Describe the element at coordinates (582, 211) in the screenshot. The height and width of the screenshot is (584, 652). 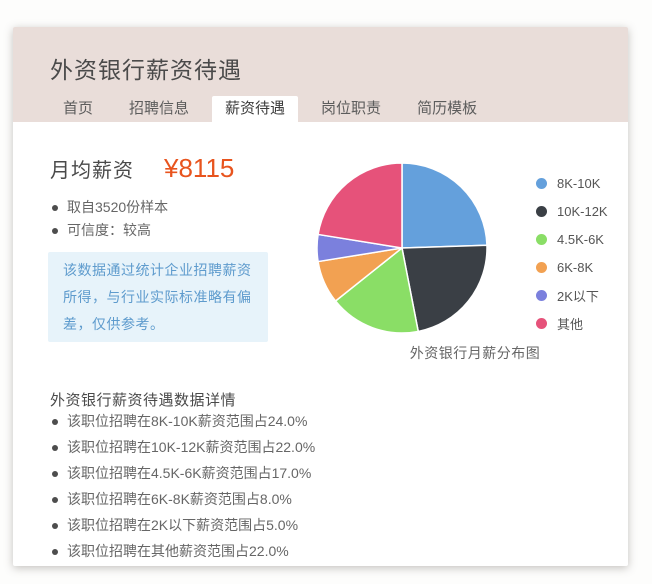
I see `legend-label: 10K-12K` at that location.